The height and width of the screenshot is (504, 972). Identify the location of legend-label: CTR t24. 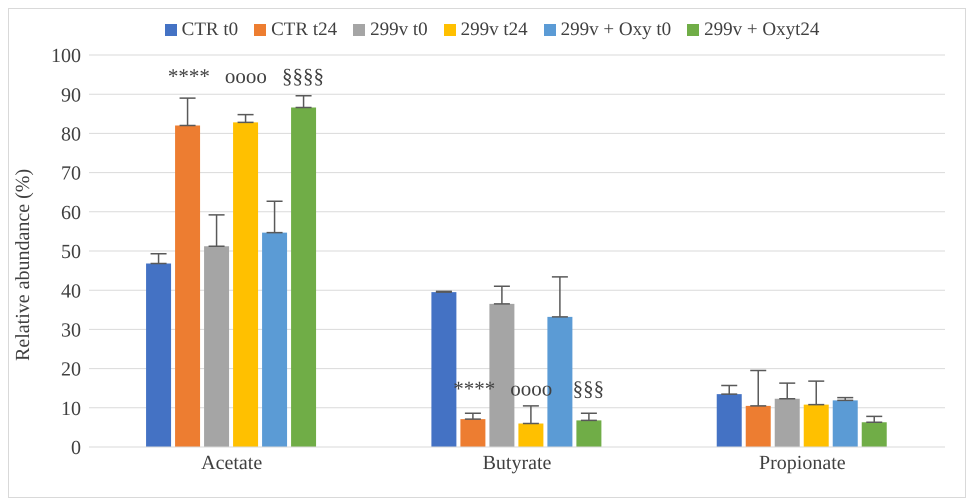
(304, 30).